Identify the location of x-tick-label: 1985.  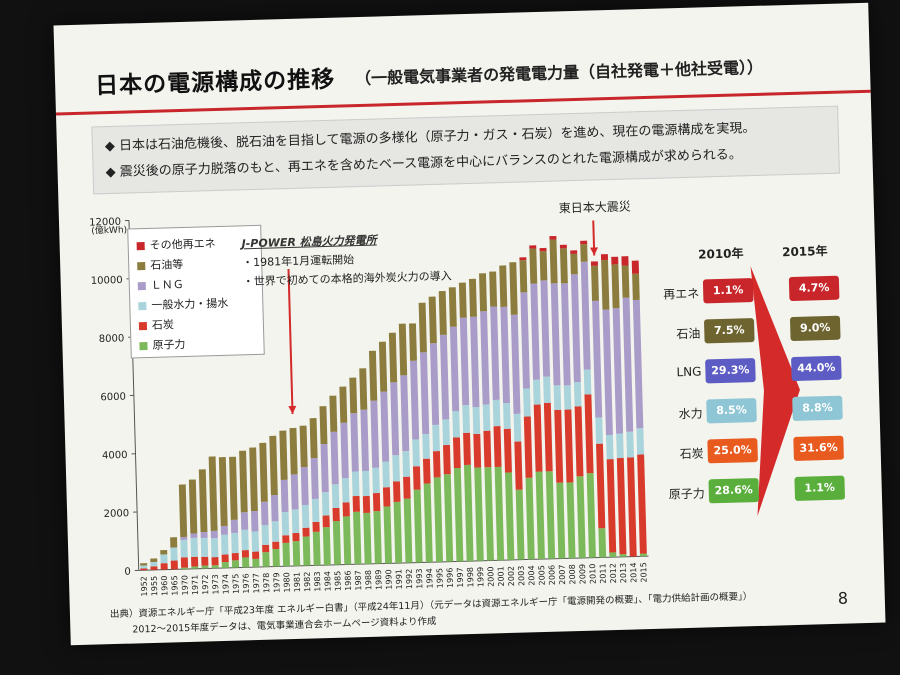
(338, 581).